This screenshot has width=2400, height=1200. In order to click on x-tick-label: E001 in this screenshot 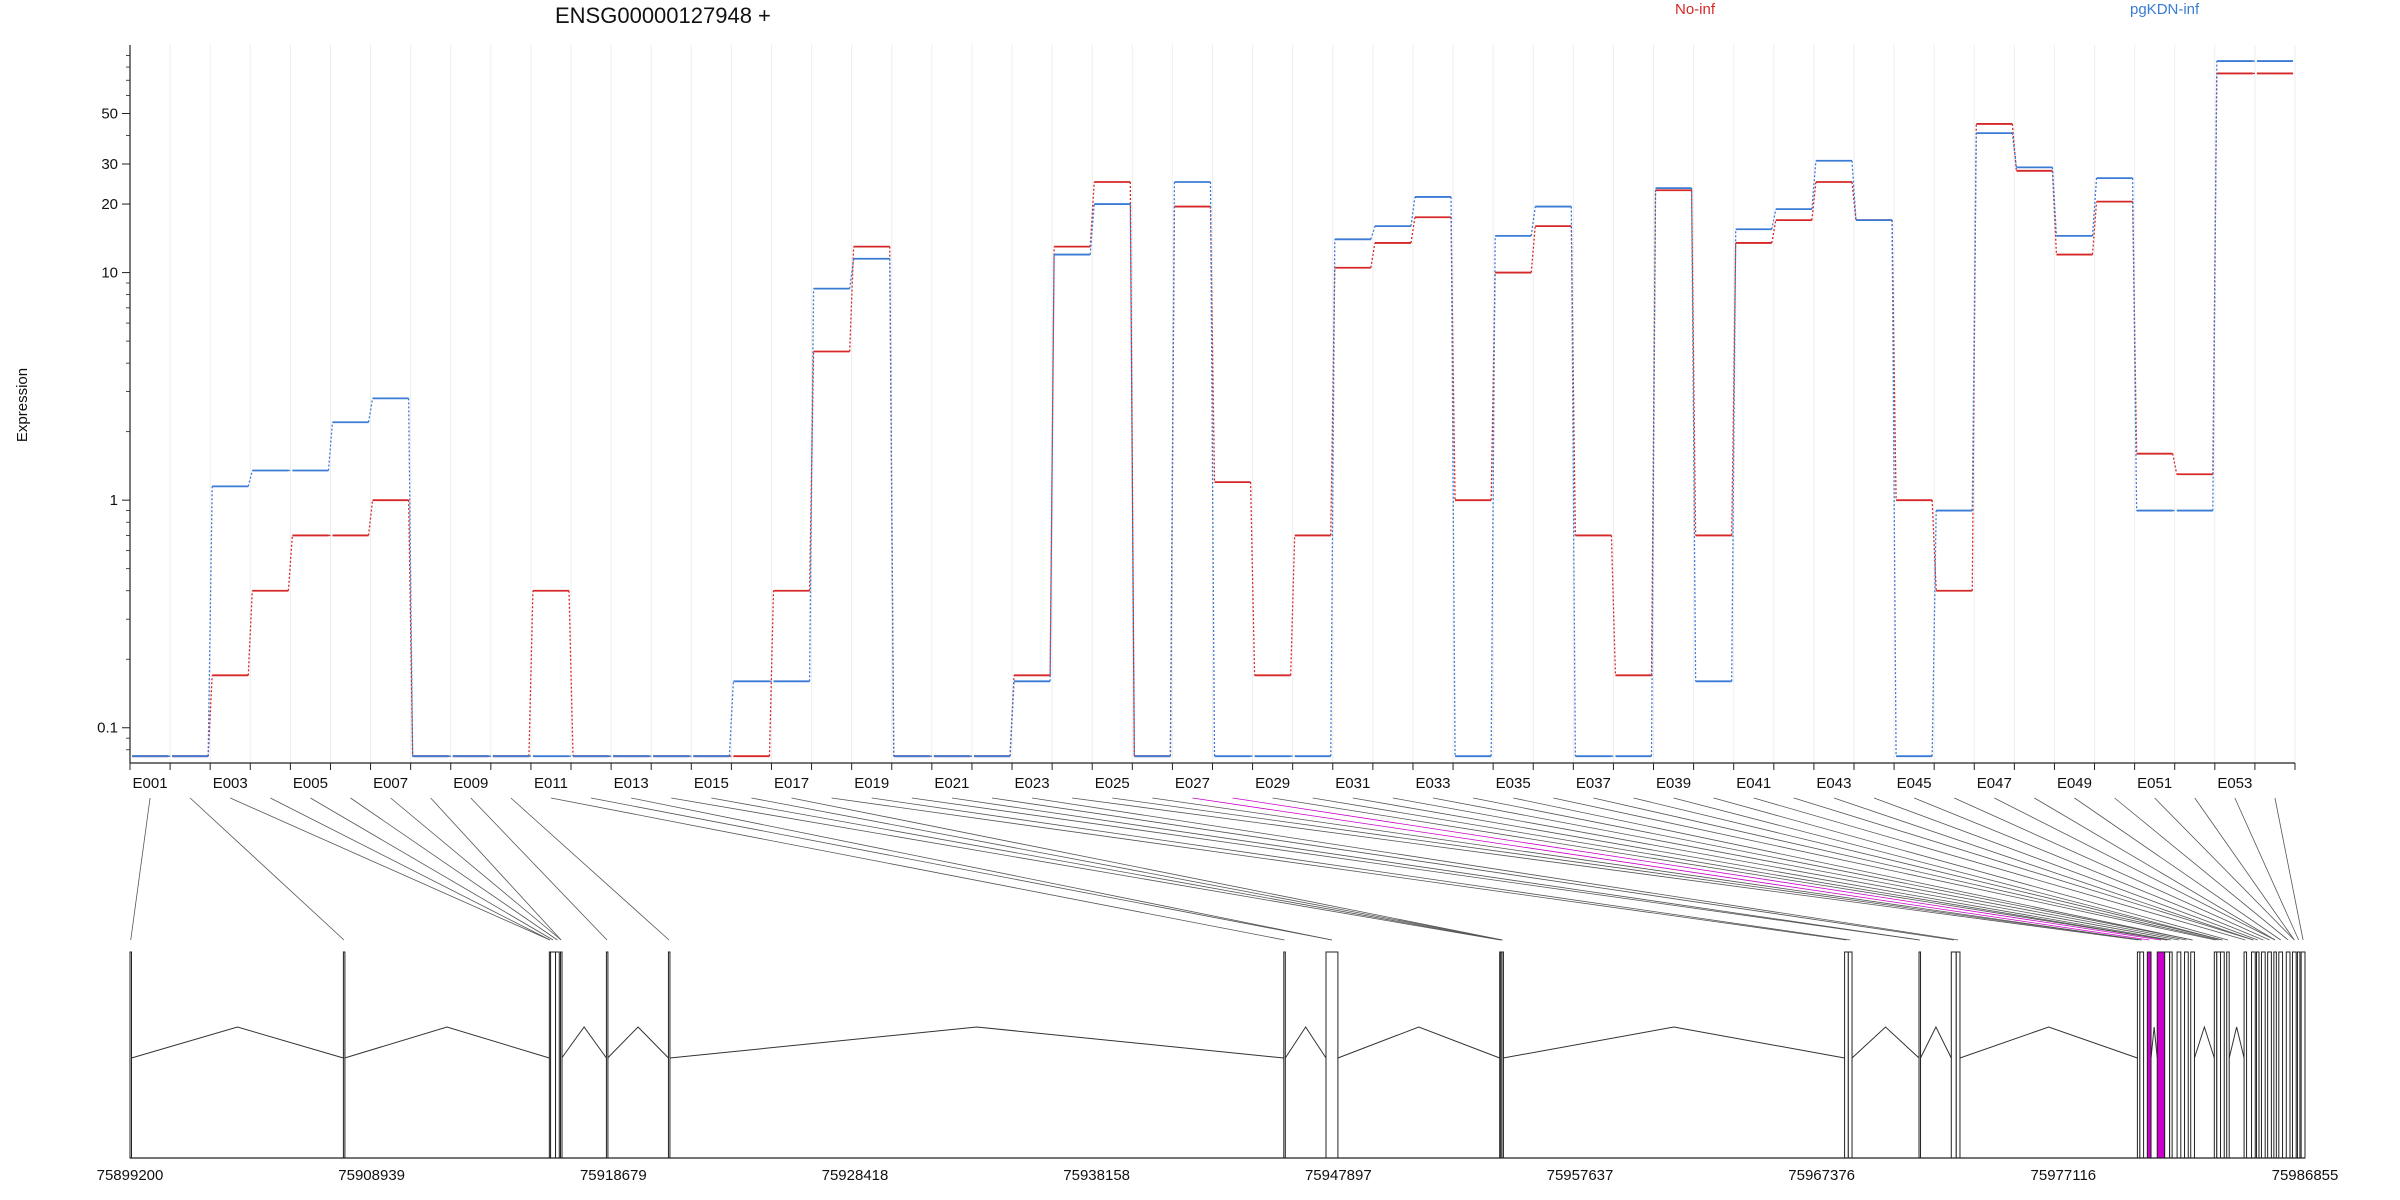, I will do `click(150, 783)`.